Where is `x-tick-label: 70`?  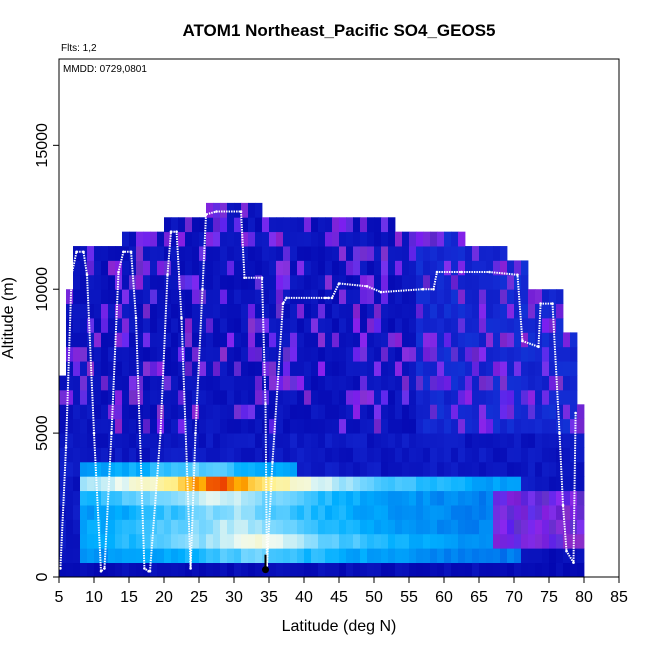 x-tick-label: 70 is located at coordinates (514, 597).